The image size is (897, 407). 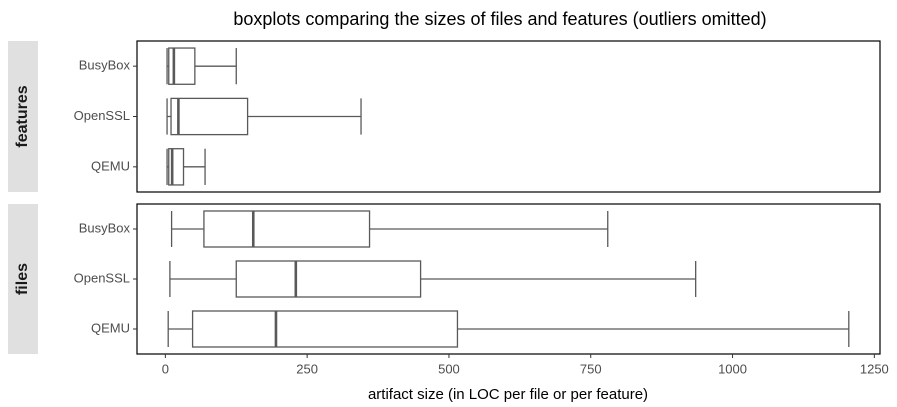 I want to click on x-tick-label: 250, so click(x=307, y=368).